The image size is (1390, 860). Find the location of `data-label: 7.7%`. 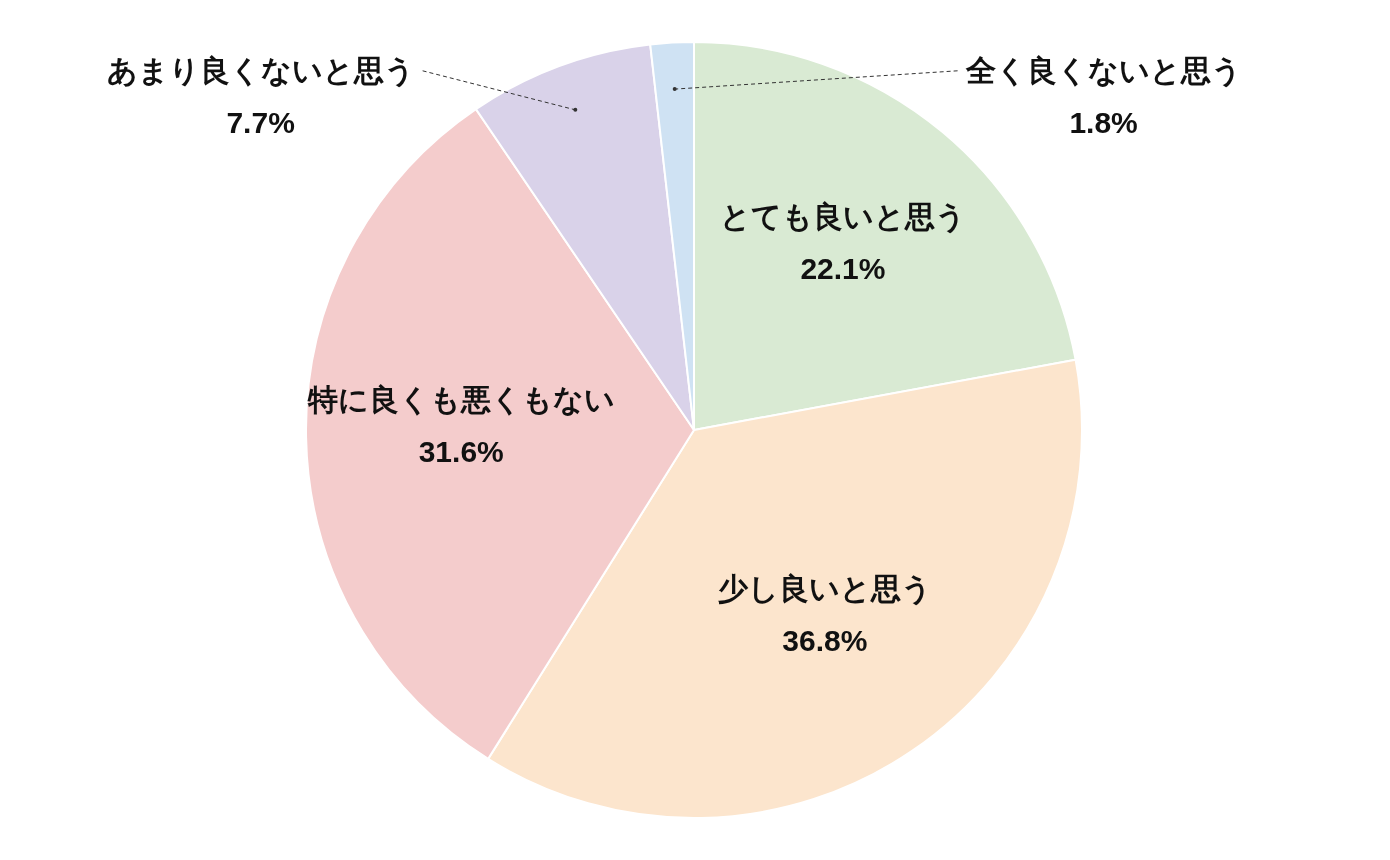

data-label: 7.7% is located at coordinates (260, 122).